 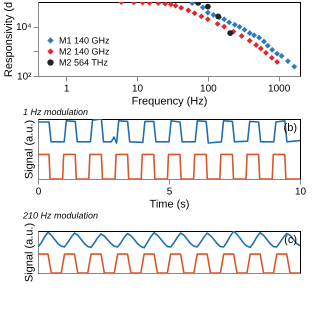 What do you see at coordinates (55, 112) in the screenshot?
I see `chart-title: 1 Hz modulation` at bounding box center [55, 112].